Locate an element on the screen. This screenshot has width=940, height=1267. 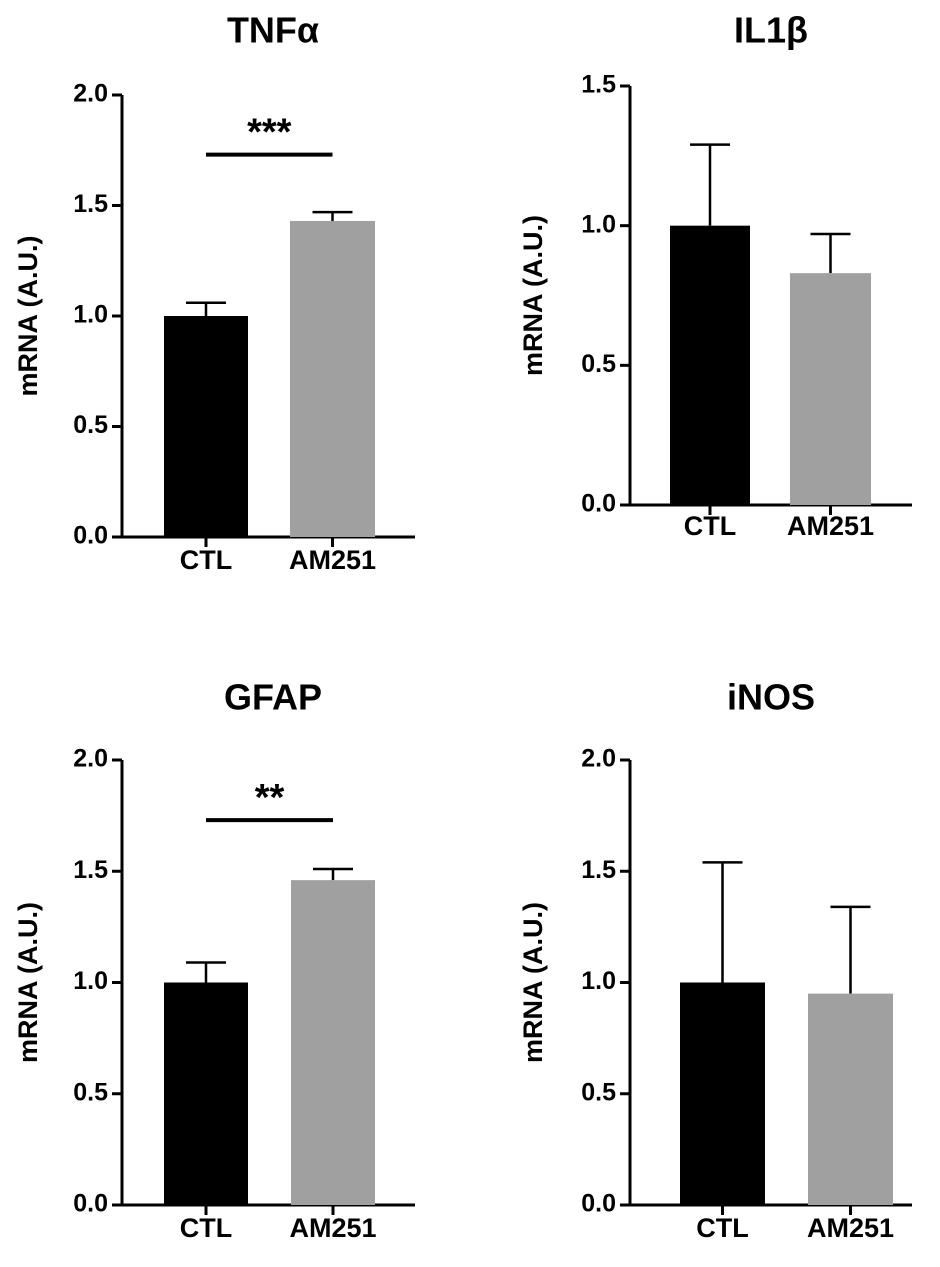
chart-title: TNFα is located at coordinates (273, 30).